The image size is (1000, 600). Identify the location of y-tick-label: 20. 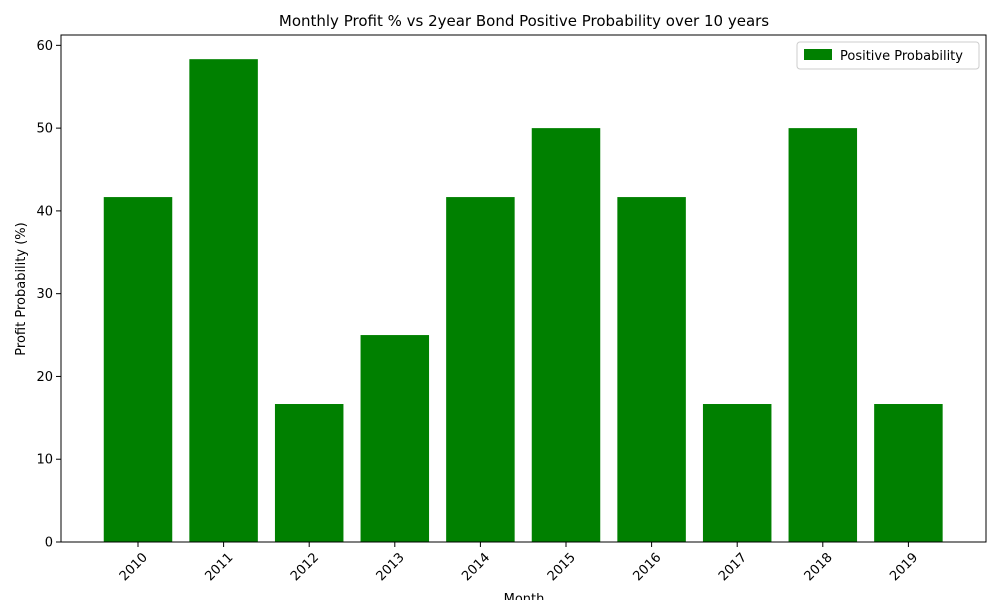
(44, 377).